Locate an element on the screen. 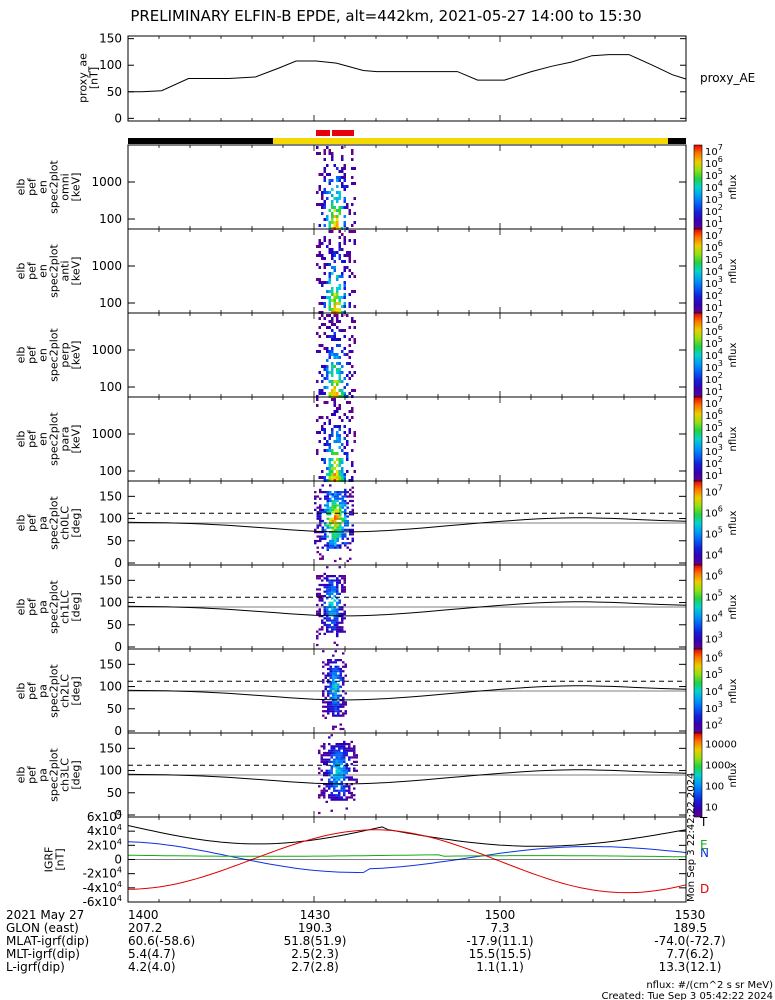  spec_para-ylabel-0: elb is located at coordinates (21, 439).